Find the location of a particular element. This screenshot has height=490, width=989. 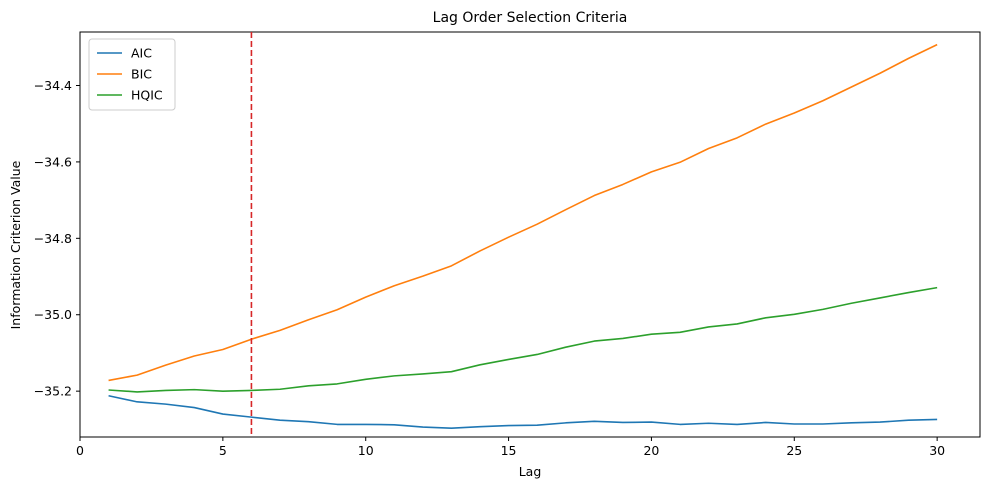

y-tick-label: −34.8 is located at coordinates (53, 238).